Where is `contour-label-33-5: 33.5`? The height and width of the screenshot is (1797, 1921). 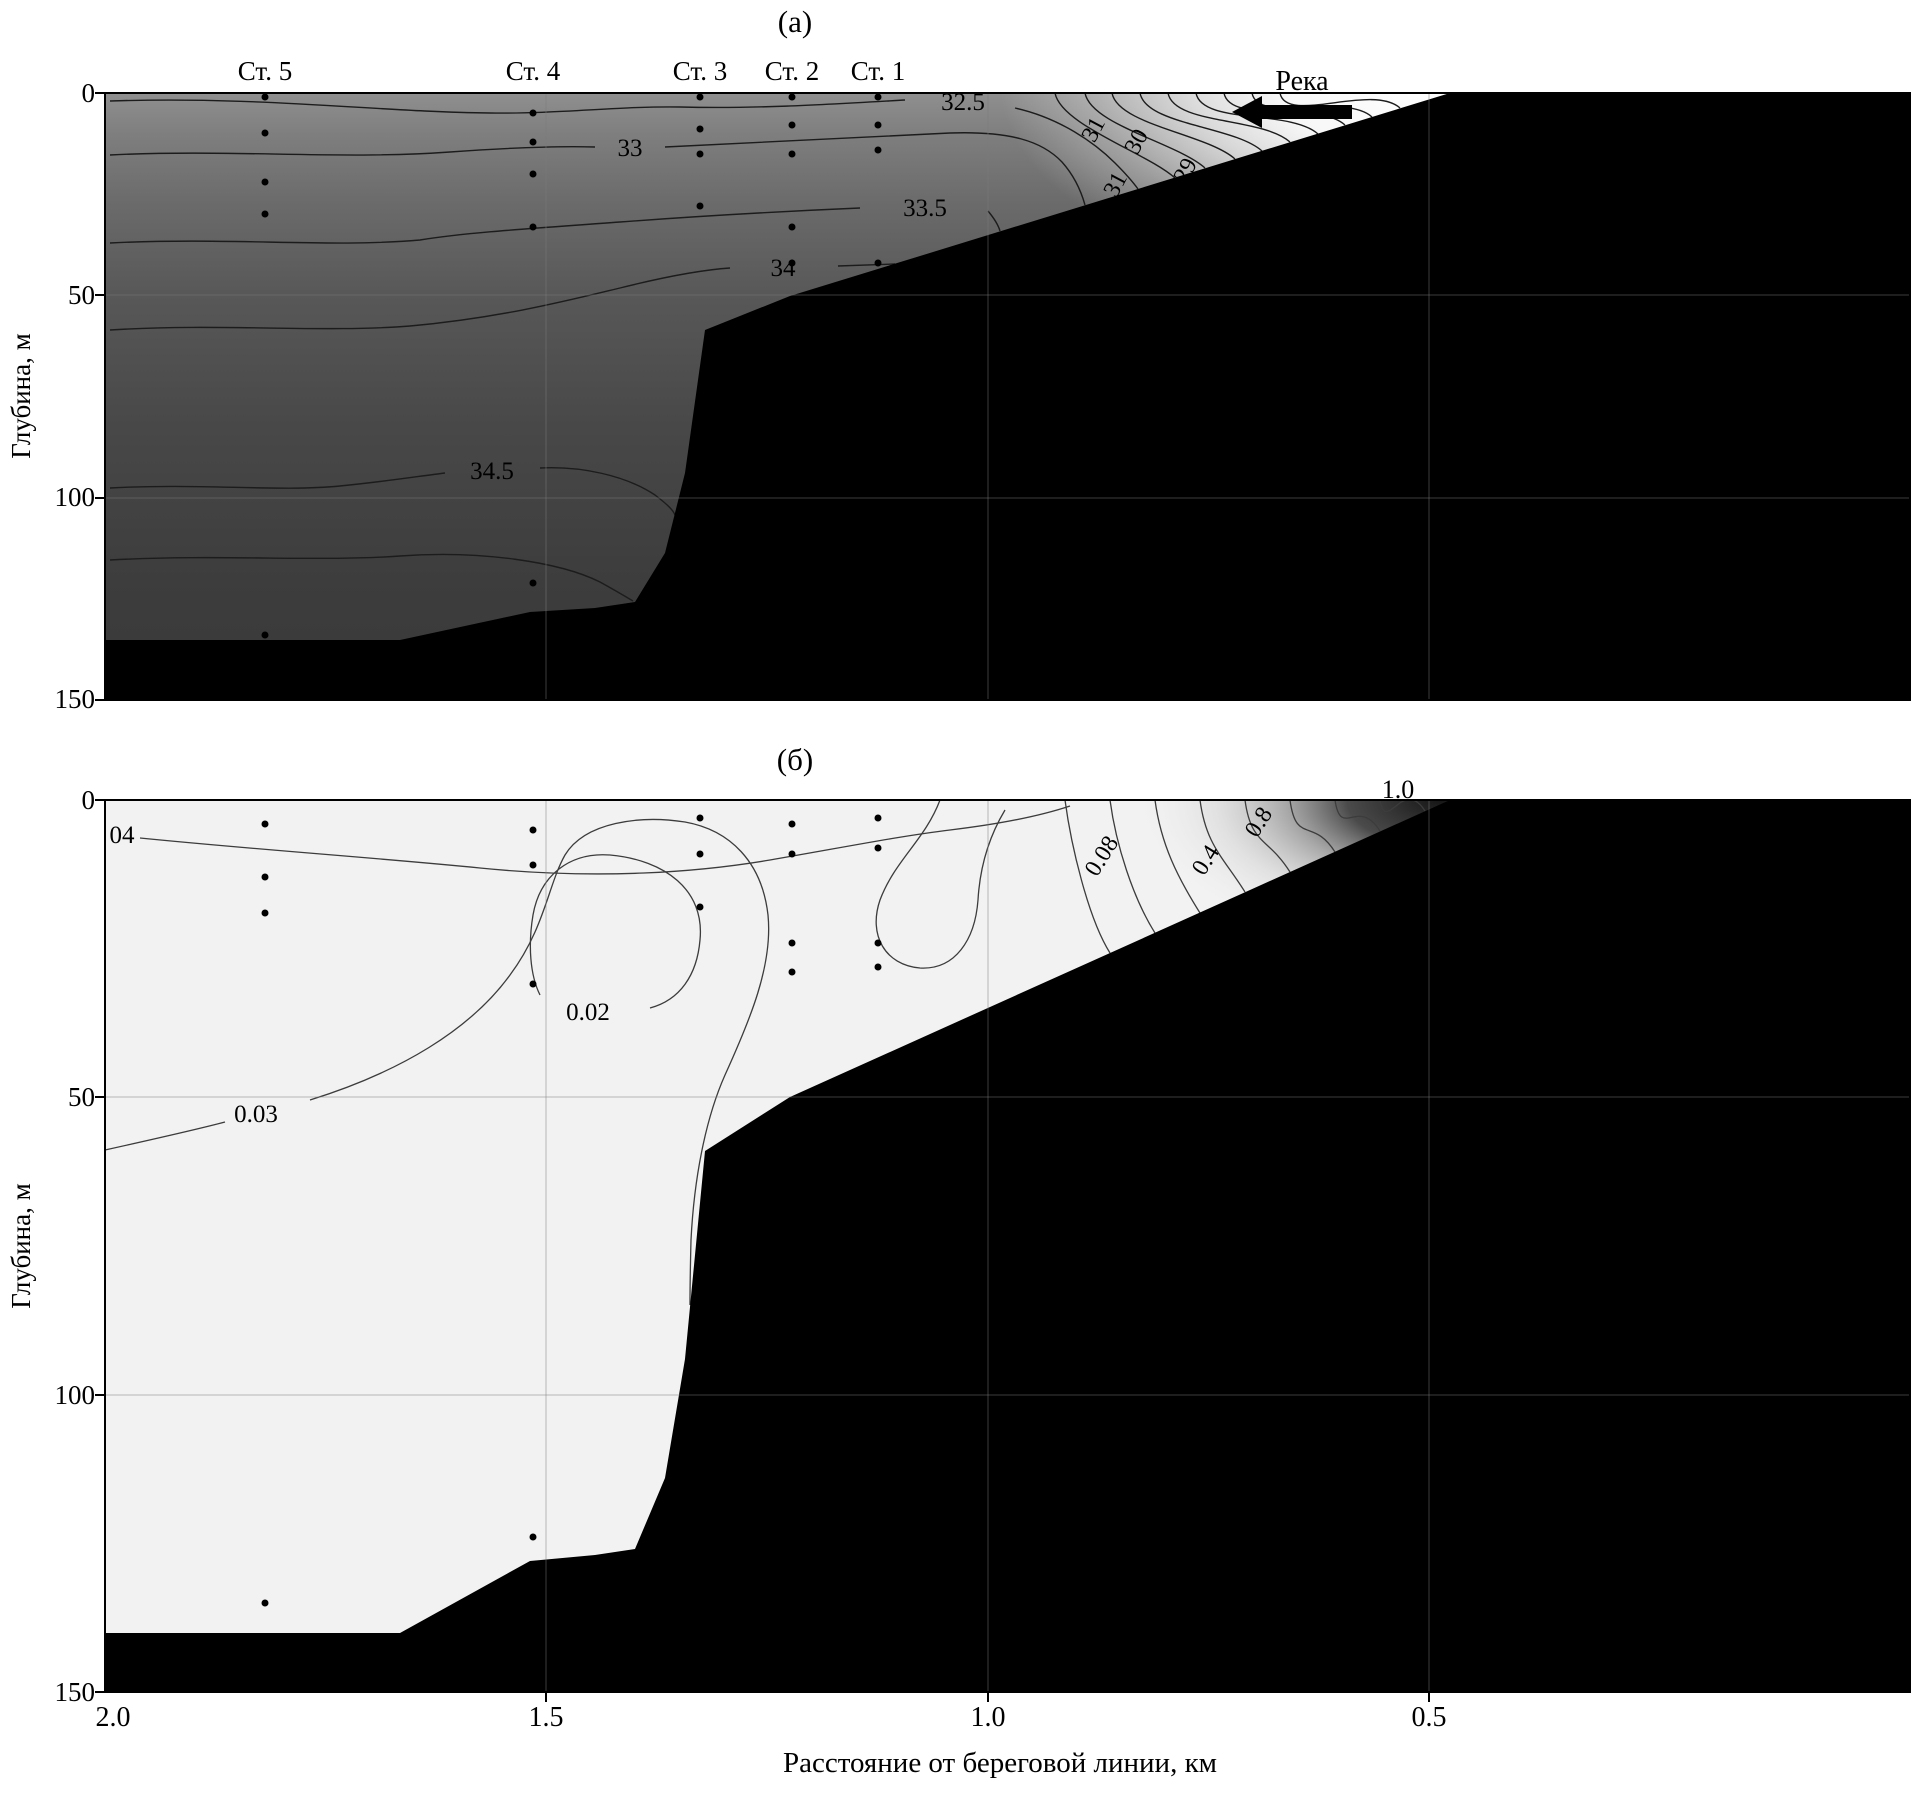
contour-label-33-5: 33.5 is located at coordinates (925, 208).